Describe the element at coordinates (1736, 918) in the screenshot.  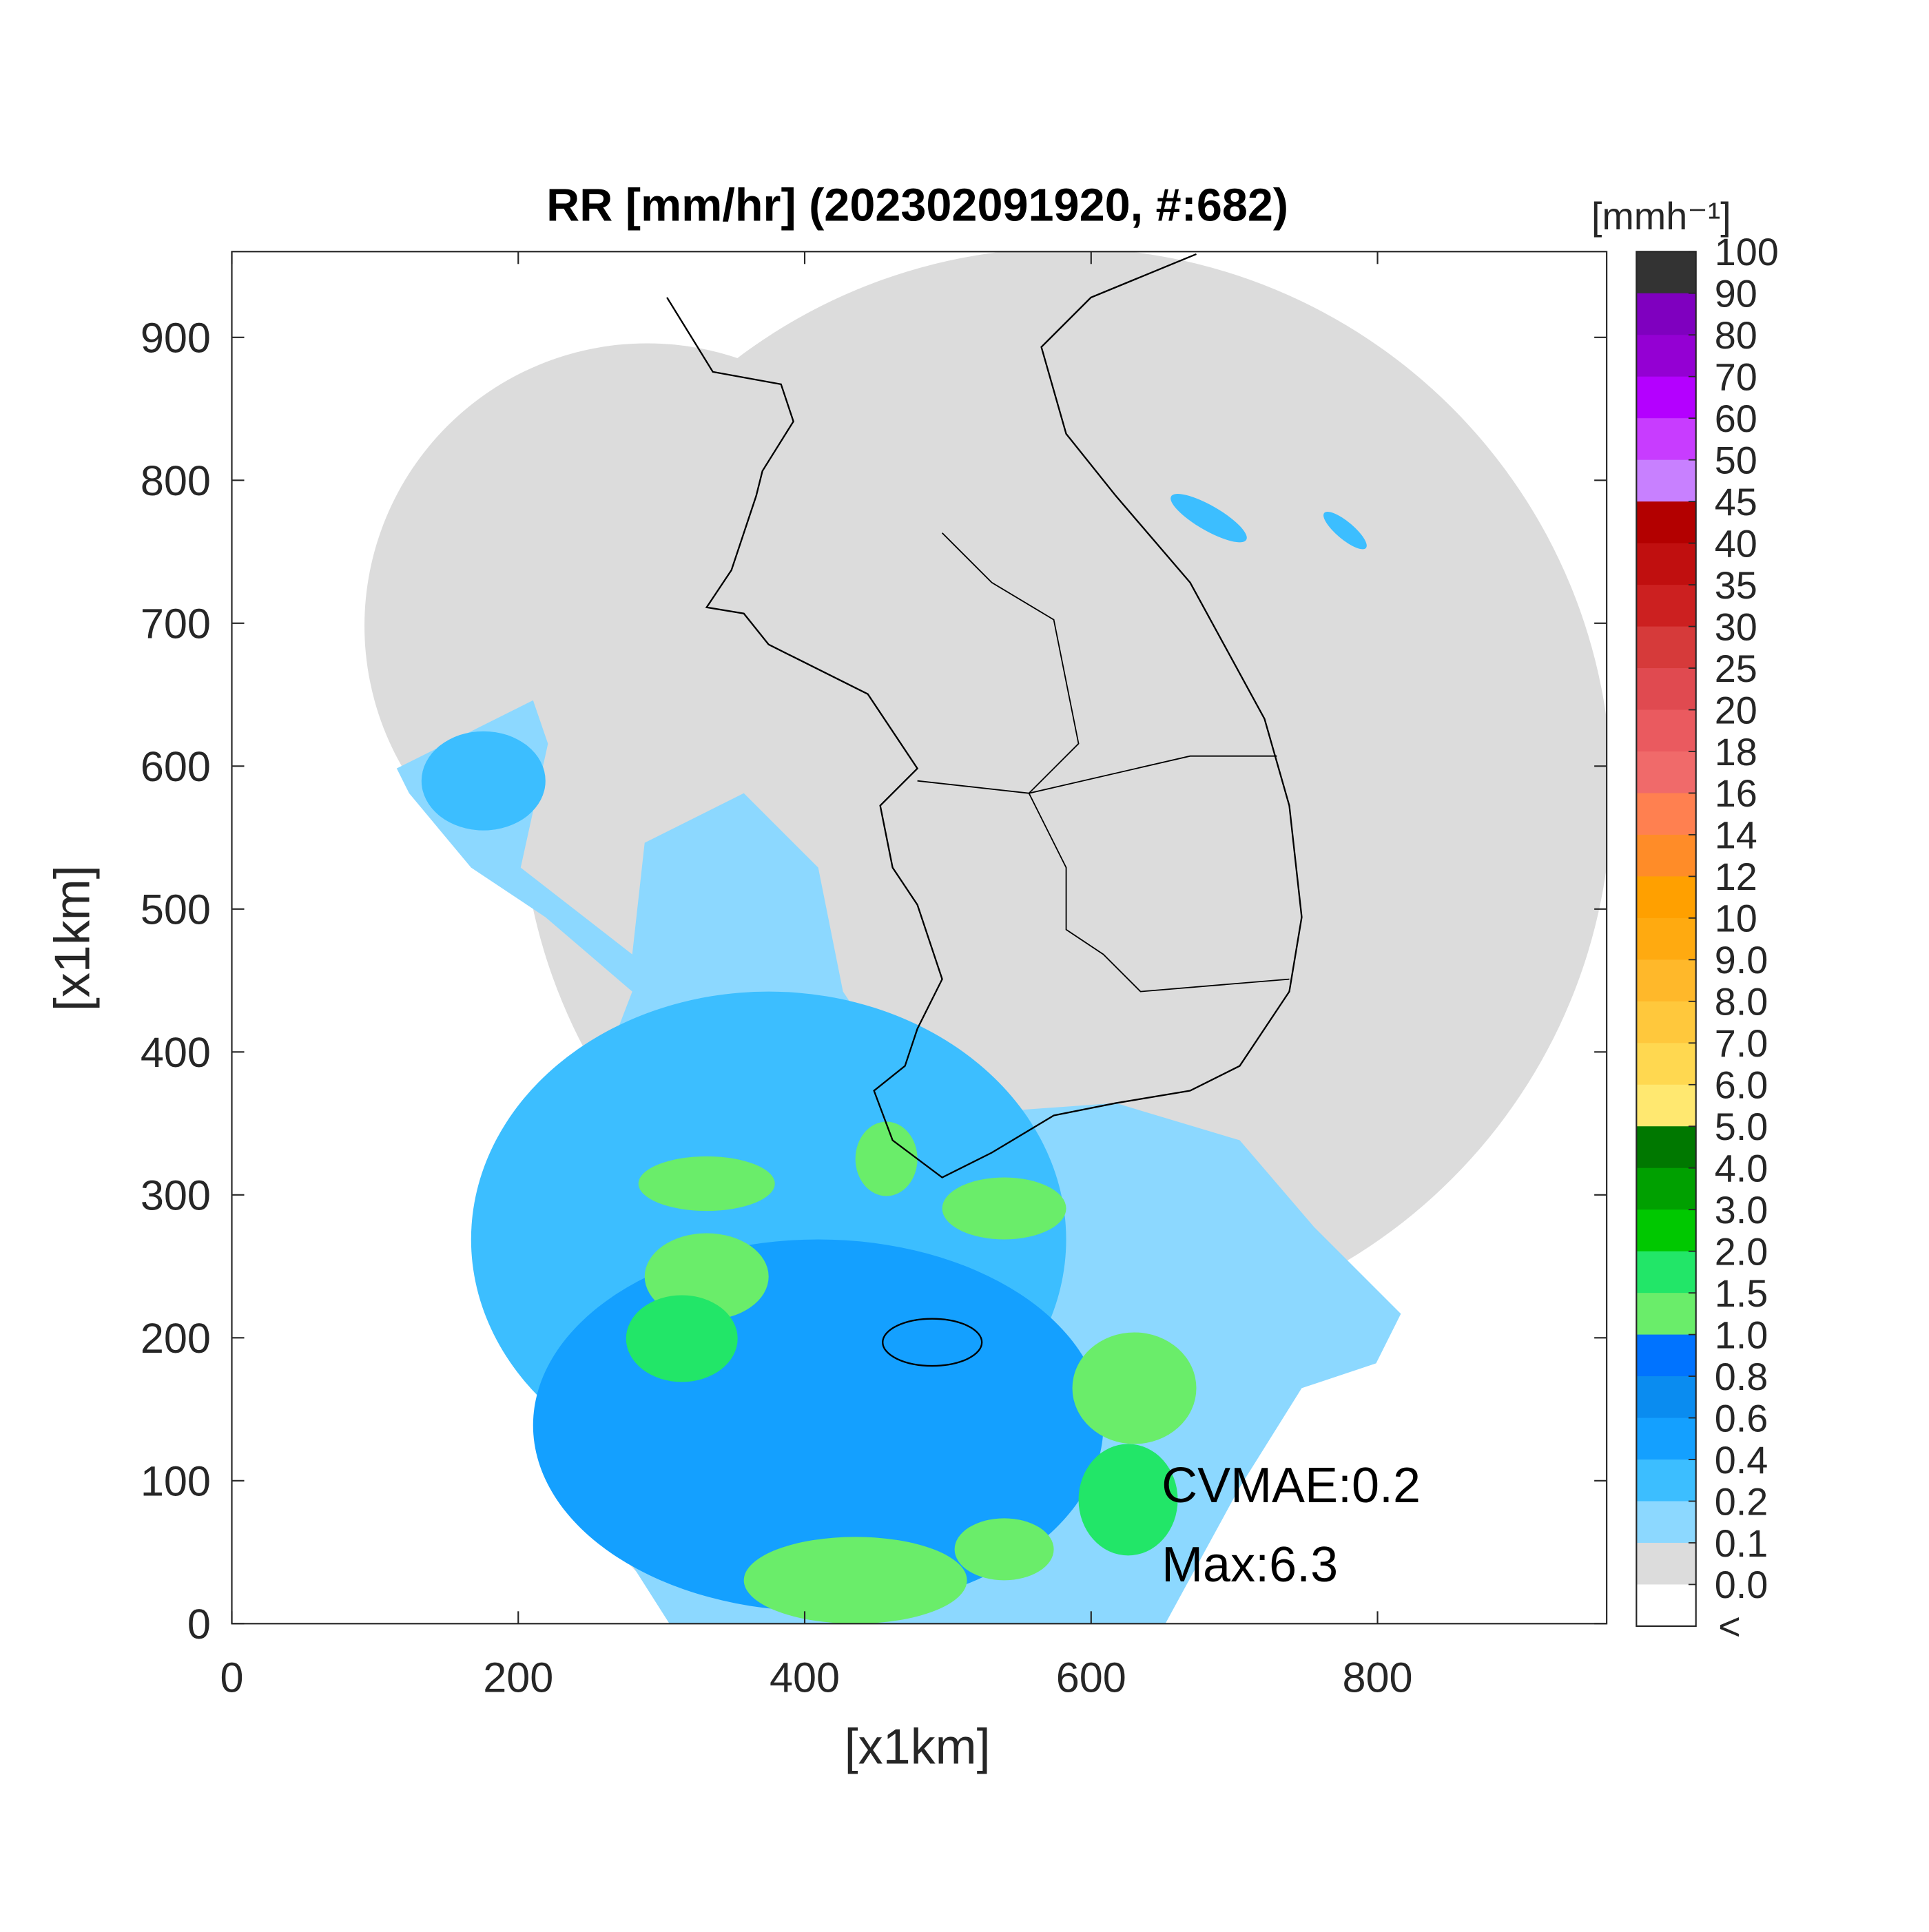
I see `colorbar-tick-label: 10` at that location.